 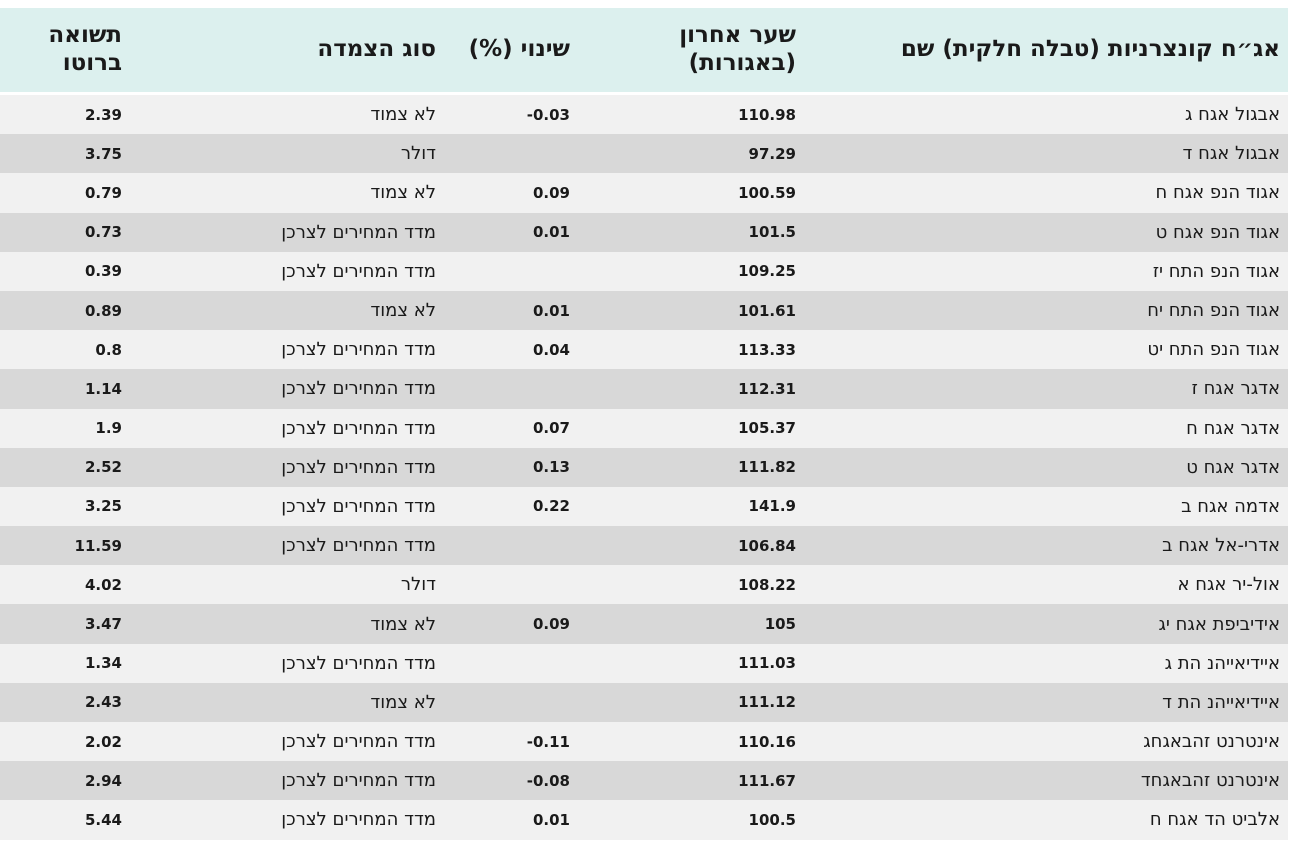 What do you see at coordinates (692, 428) in the screenshot?
I see `table-cell: 105.37` at bounding box center [692, 428].